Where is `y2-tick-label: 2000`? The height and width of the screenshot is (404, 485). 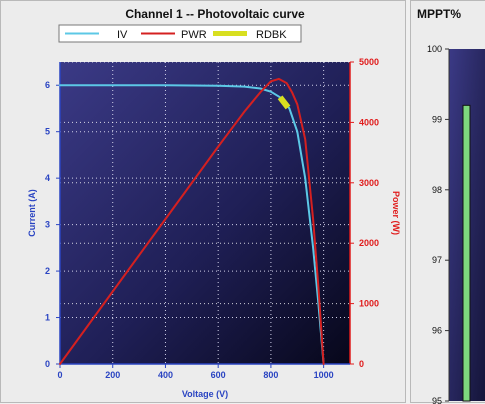
y2-tick-label: 2000 is located at coordinates (369, 243).